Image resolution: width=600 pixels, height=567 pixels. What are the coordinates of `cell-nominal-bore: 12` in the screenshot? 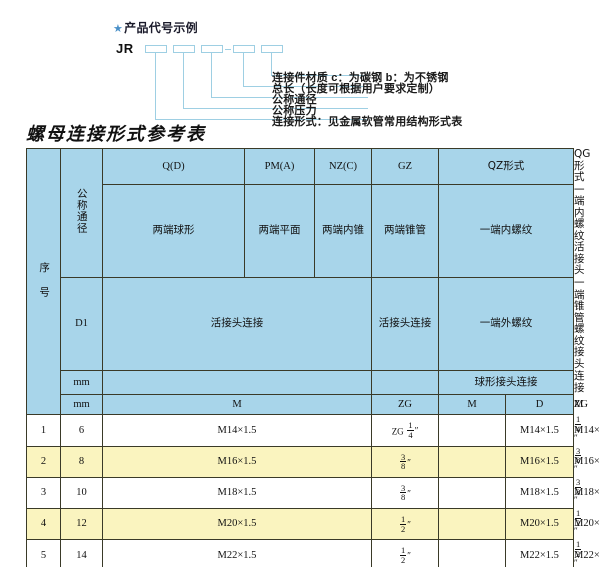 It's located at (81, 524).